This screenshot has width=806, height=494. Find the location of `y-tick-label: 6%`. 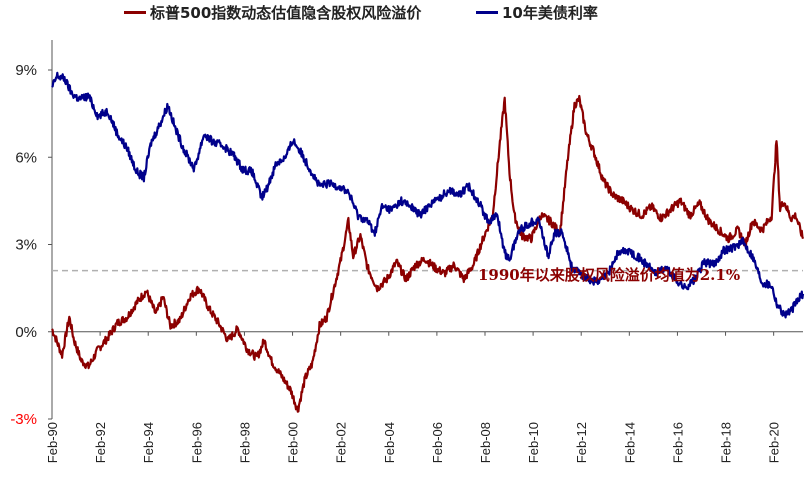

y-tick-label: 6% is located at coordinates (26, 157).